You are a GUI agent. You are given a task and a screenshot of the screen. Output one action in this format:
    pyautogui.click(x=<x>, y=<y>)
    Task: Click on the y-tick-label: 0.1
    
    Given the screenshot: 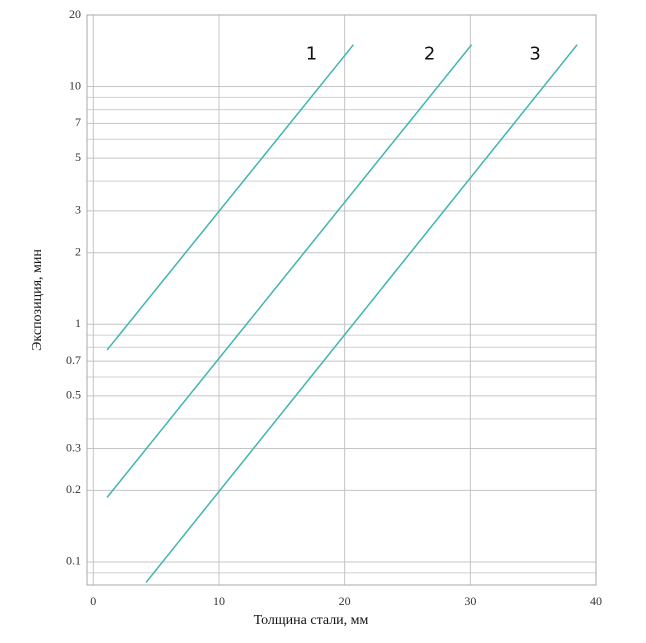 What is the action you would take?
    pyautogui.click(x=73, y=561)
    